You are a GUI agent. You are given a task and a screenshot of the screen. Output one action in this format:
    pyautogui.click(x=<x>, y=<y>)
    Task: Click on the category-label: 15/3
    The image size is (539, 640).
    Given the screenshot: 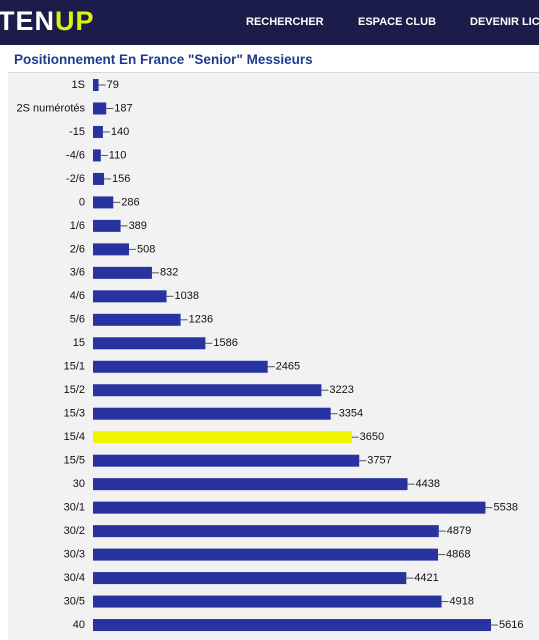 What is the action you would take?
    pyautogui.click(x=74, y=414)
    